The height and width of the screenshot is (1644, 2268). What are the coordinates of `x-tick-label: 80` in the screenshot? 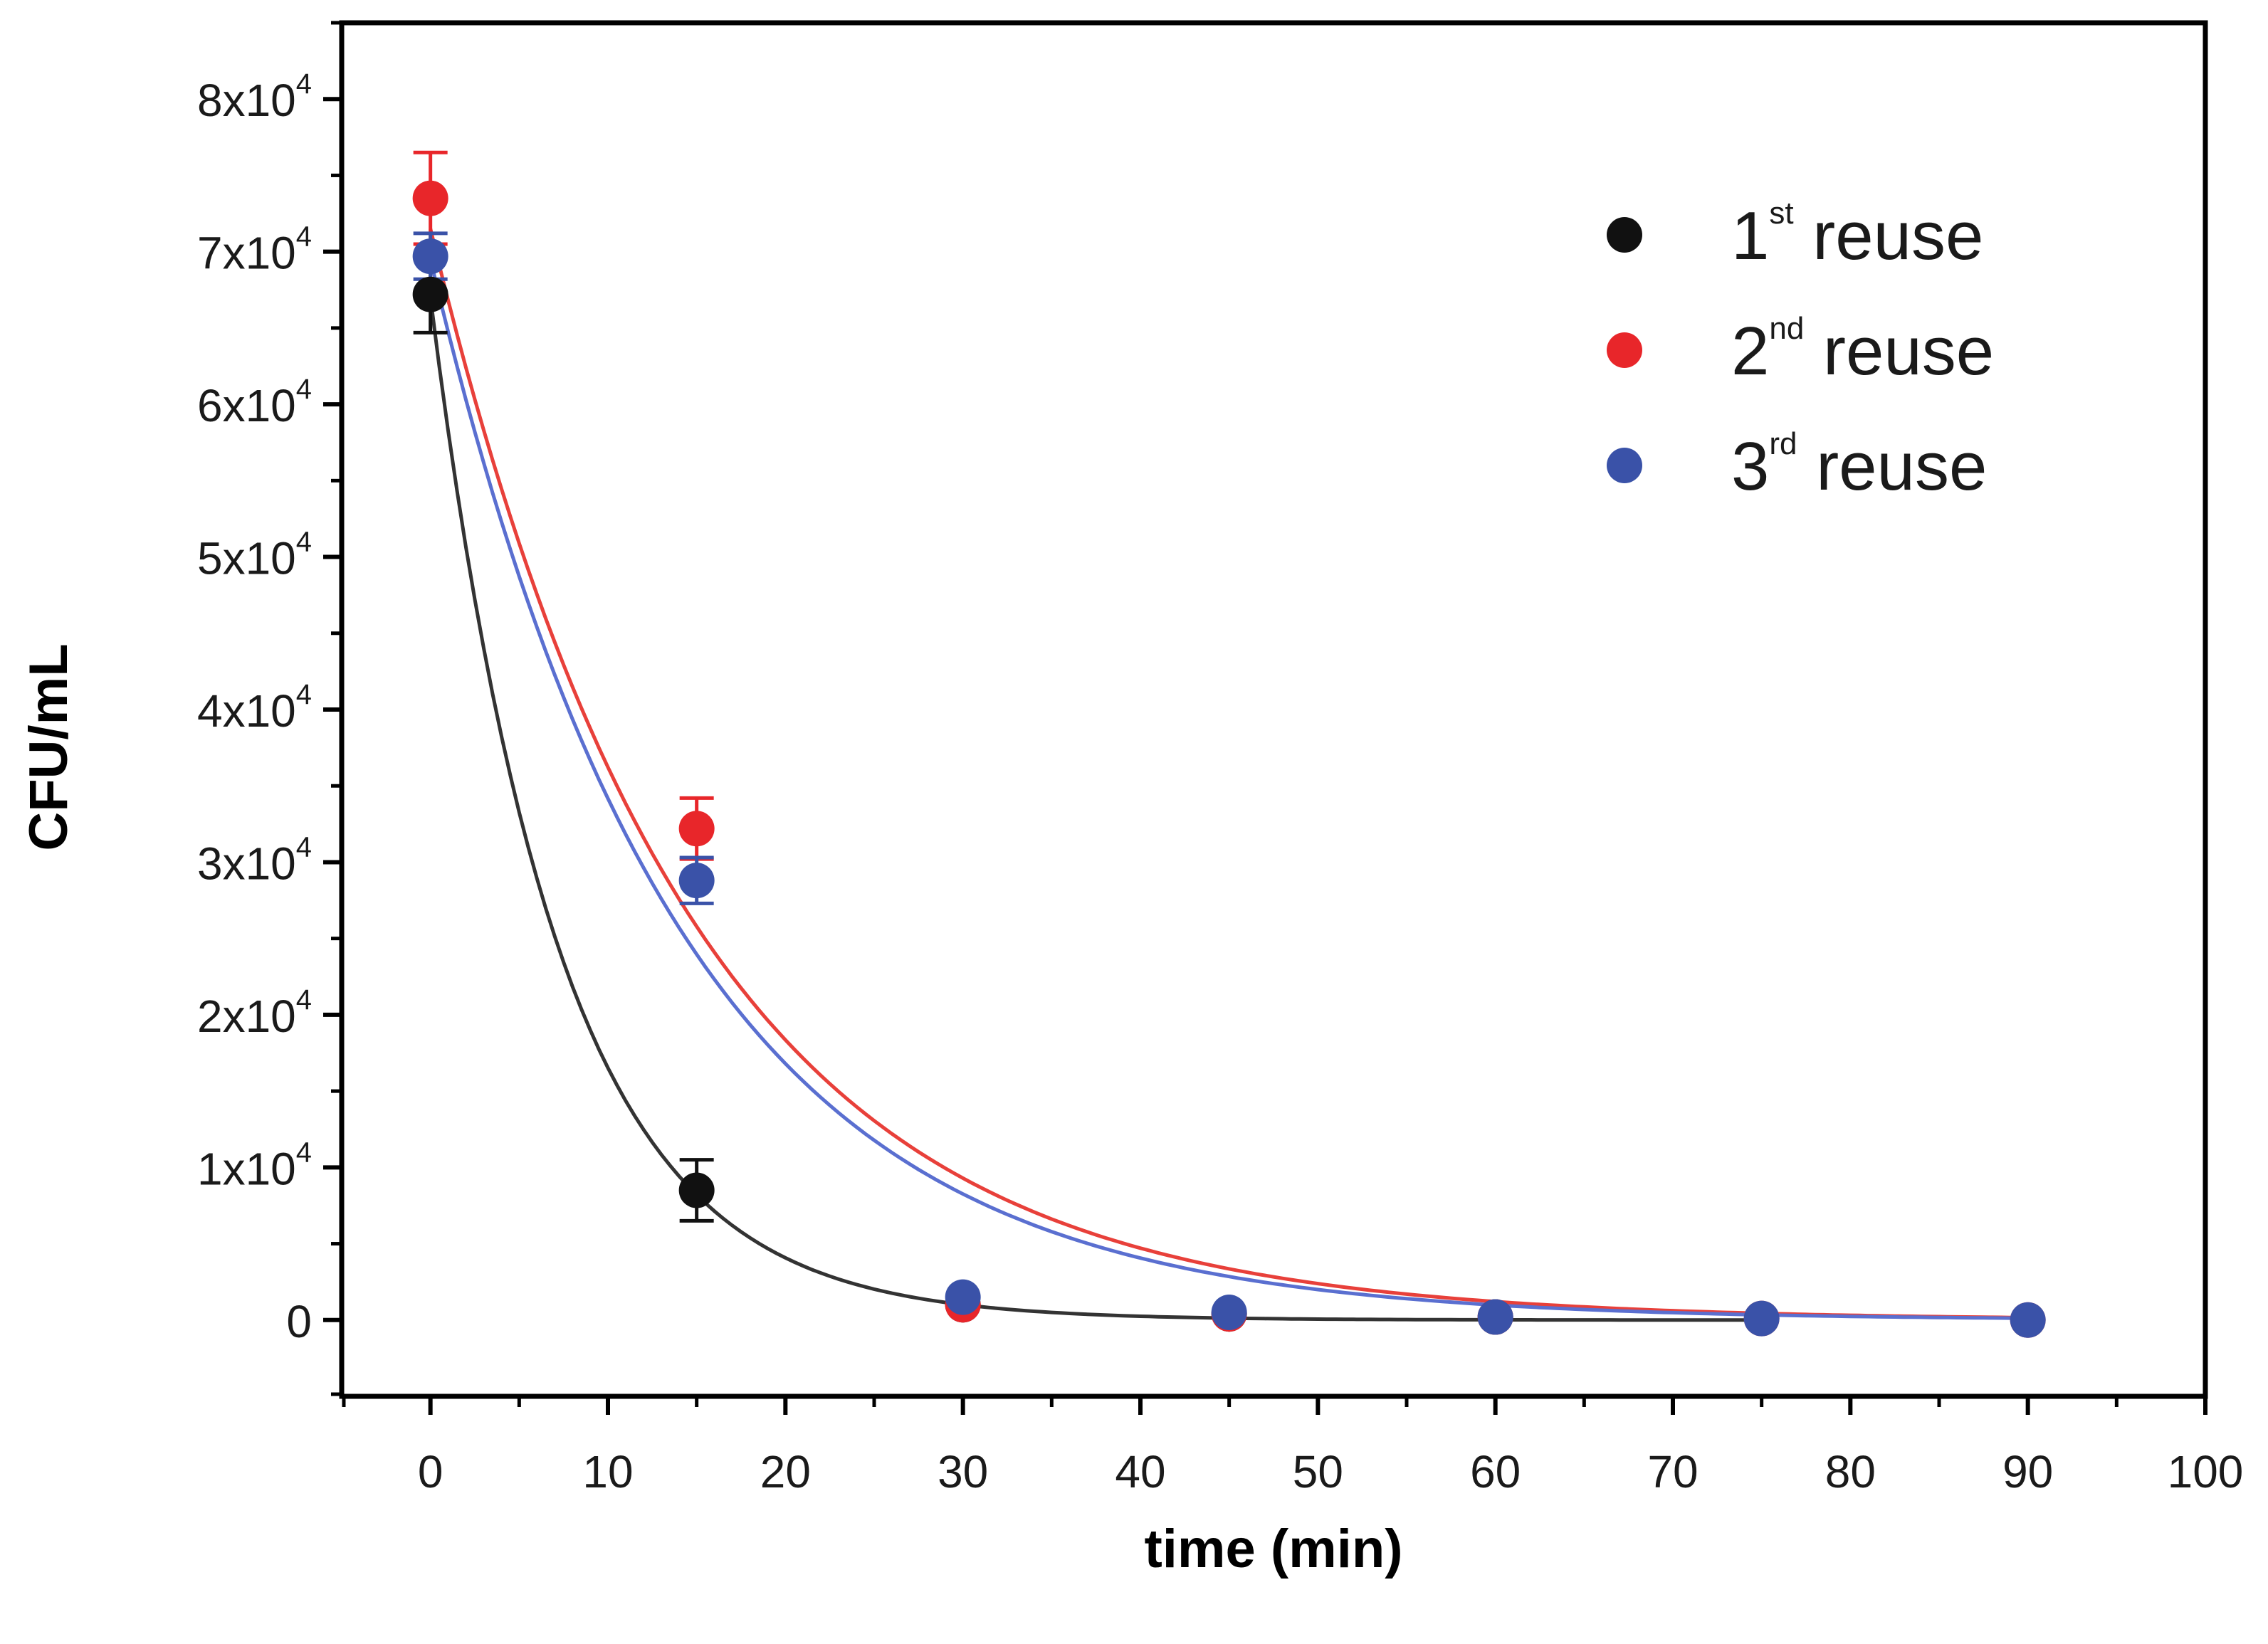 It's located at (1850, 1471).